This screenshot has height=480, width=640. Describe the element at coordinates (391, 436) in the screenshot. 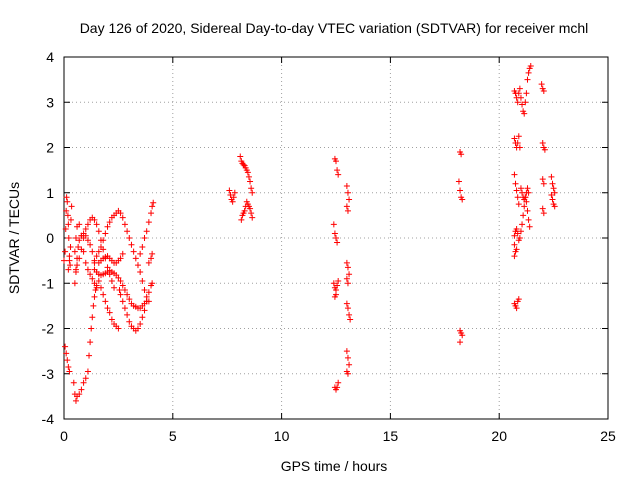

I see `x-tick-label: 15` at that location.